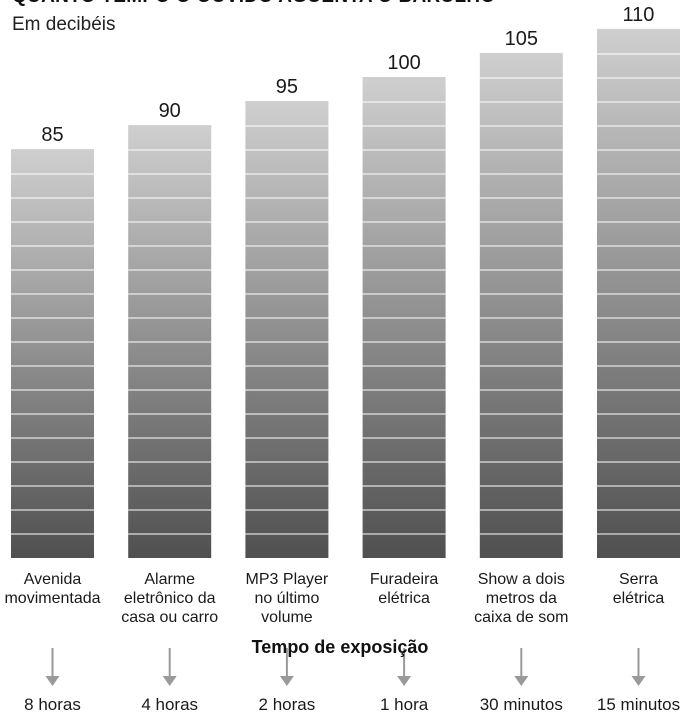  I want to click on exposure-time-label: 2 horas, so click(287, 704).